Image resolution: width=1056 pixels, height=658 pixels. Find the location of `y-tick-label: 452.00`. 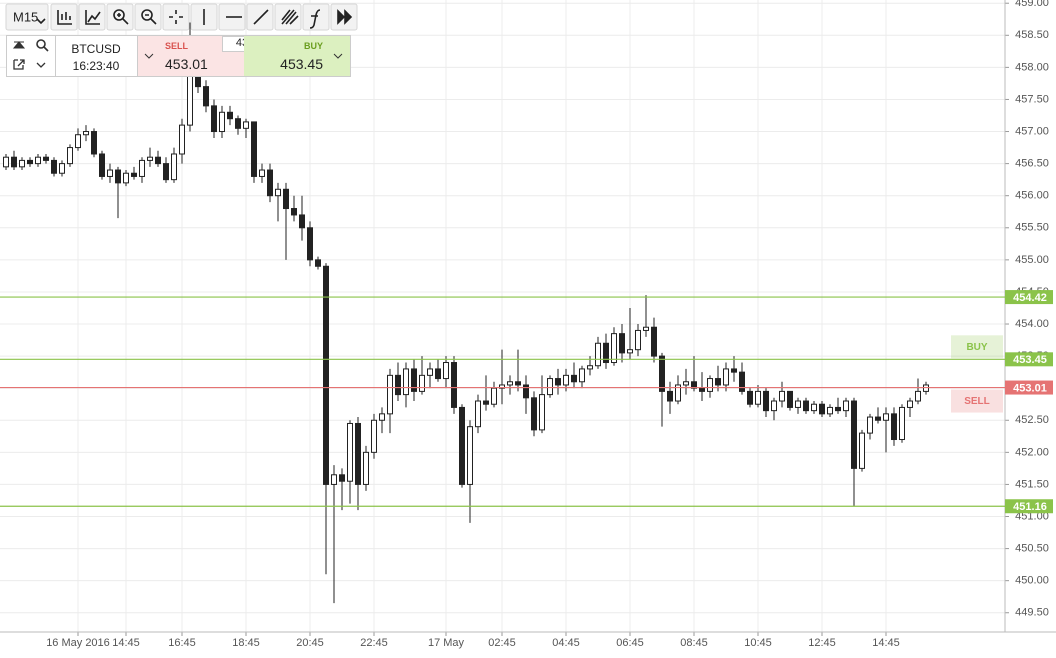

y-tick-label: 452.00 is located at coordinates (1032, 452).